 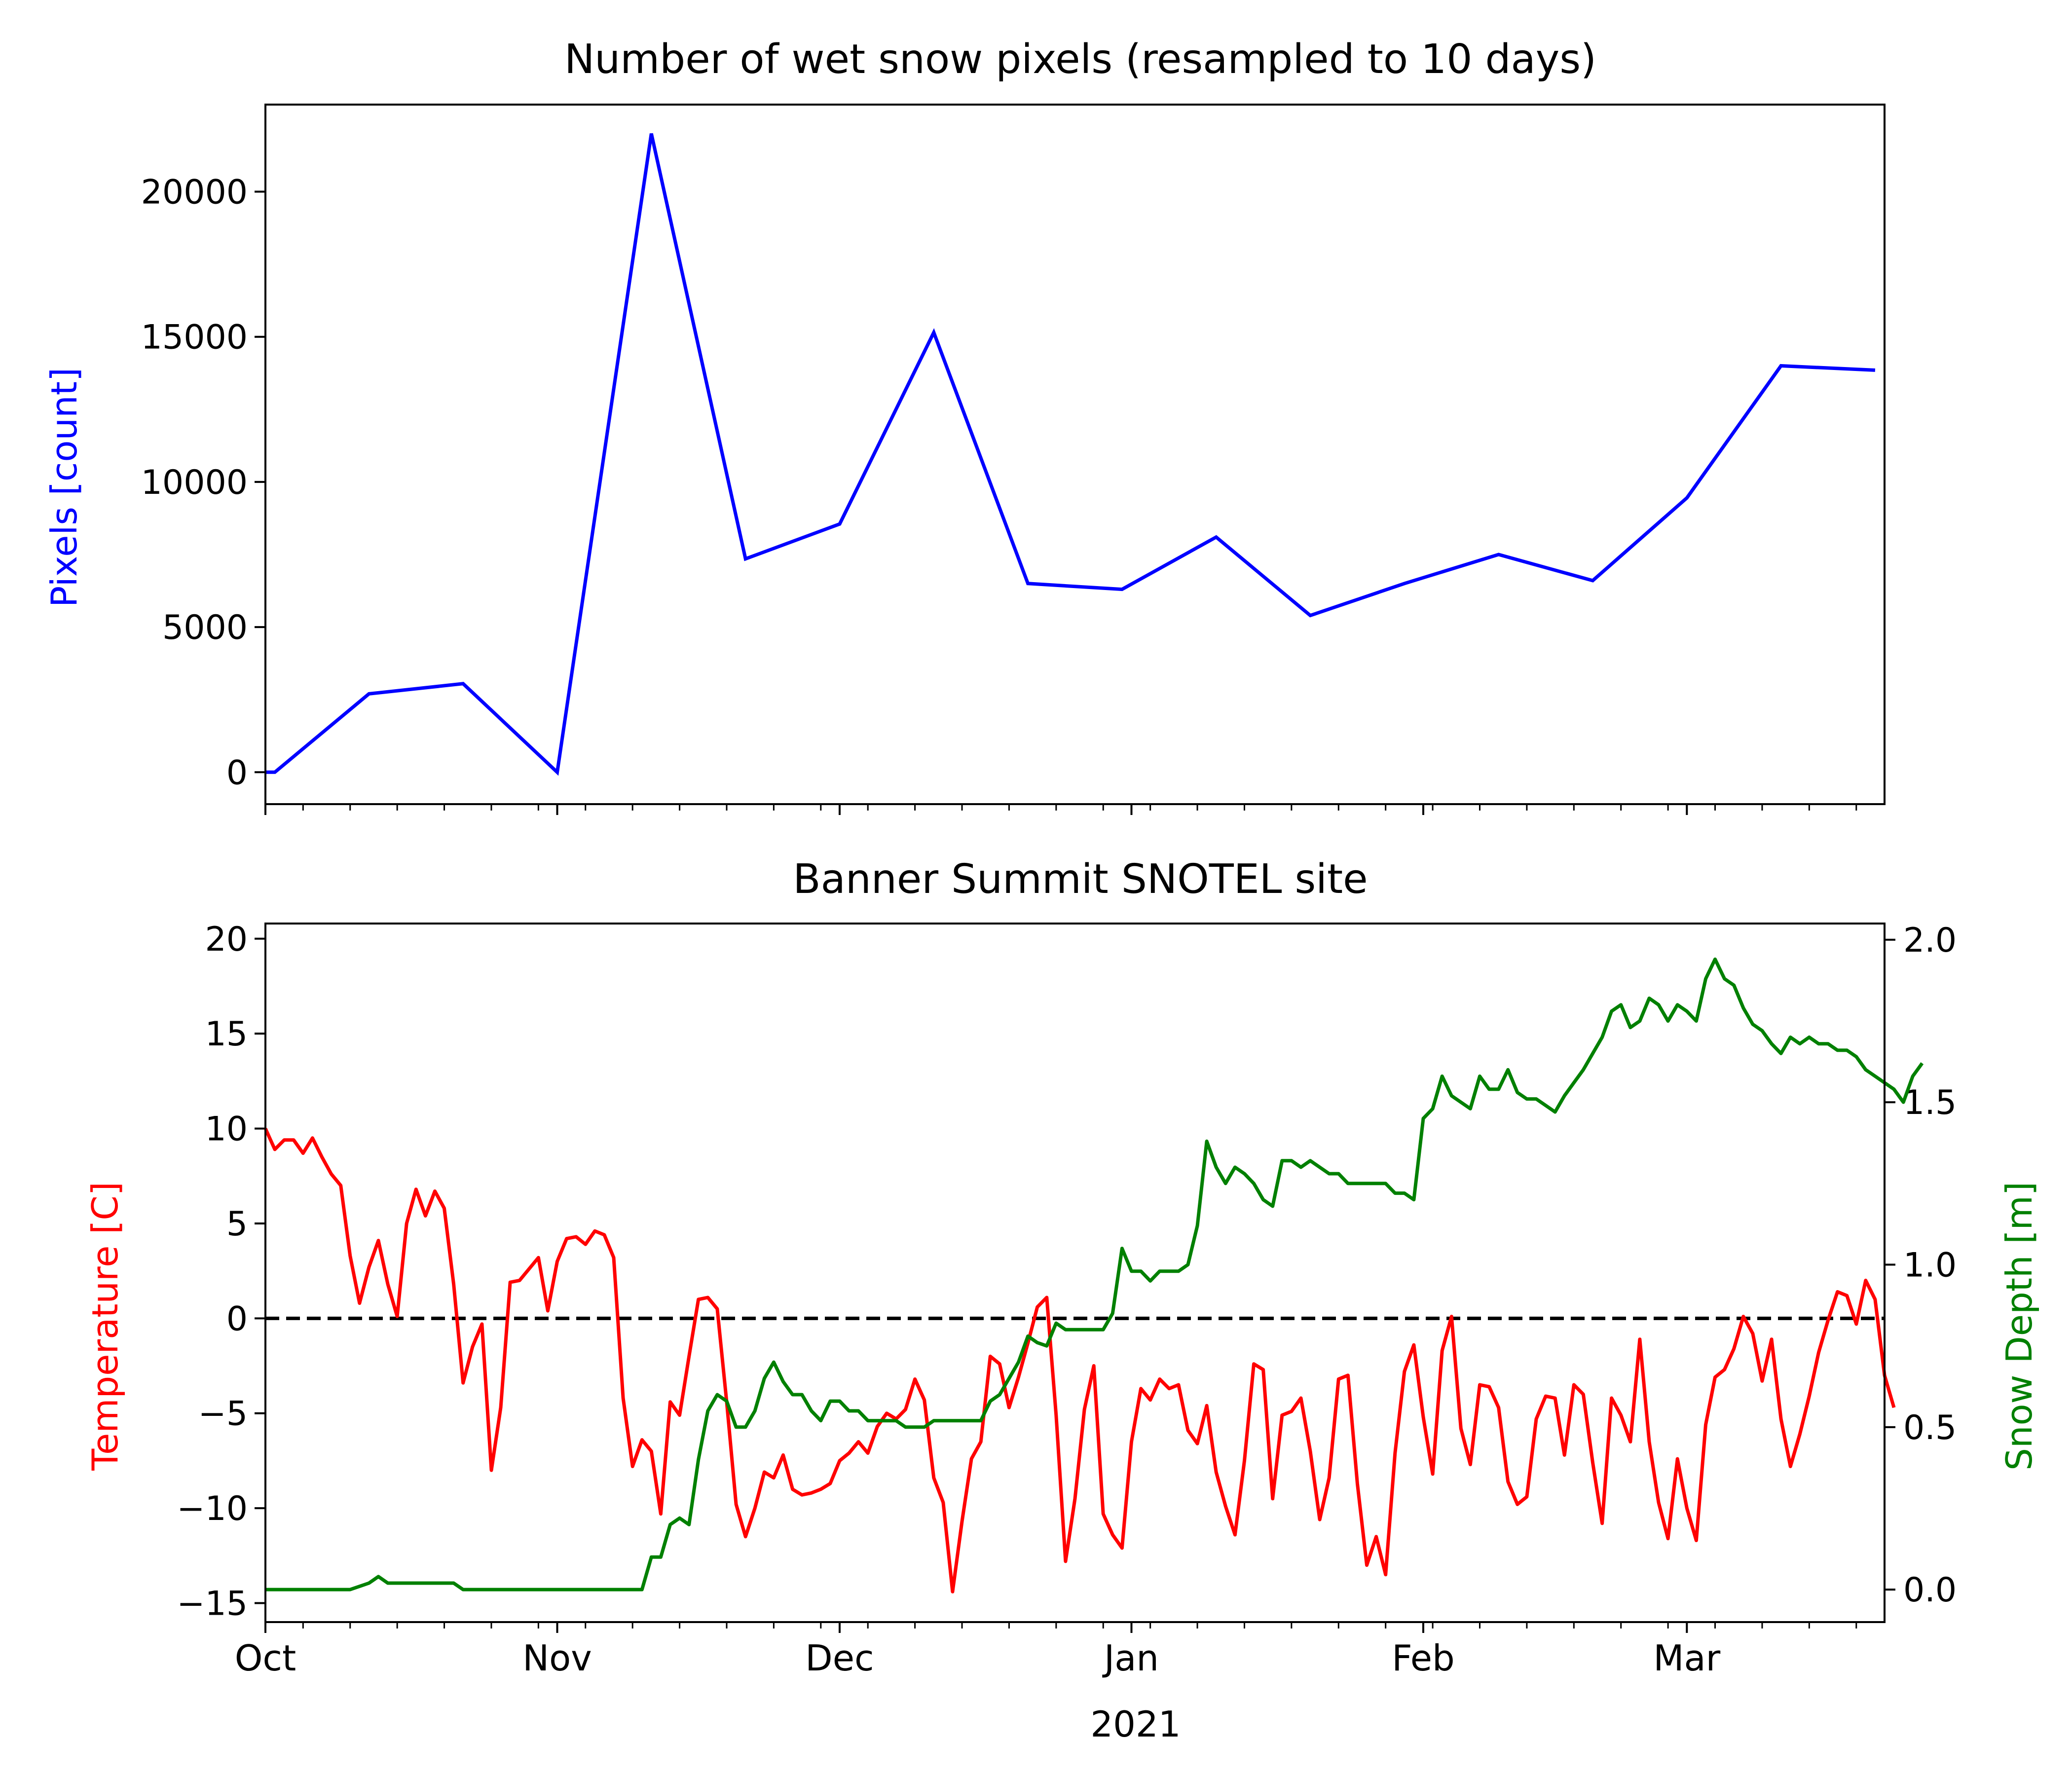 What do you see at coordinates (840, 1658) in the screenshot?
I see `bottom-x-tick-label: Dec` at bounding box center [840, 1658].